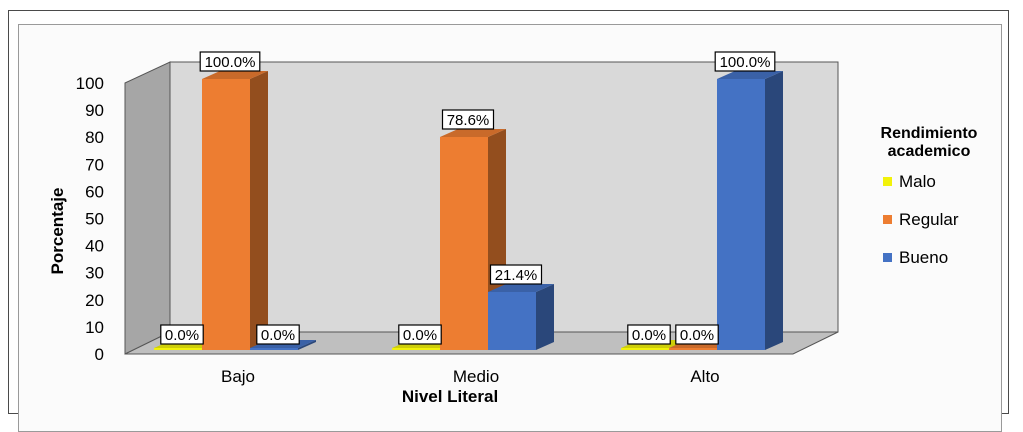 Image resolution: width=1023 pixels, height=432 pixels. I want to click on y-tick-label: 100, so click(90, 83).